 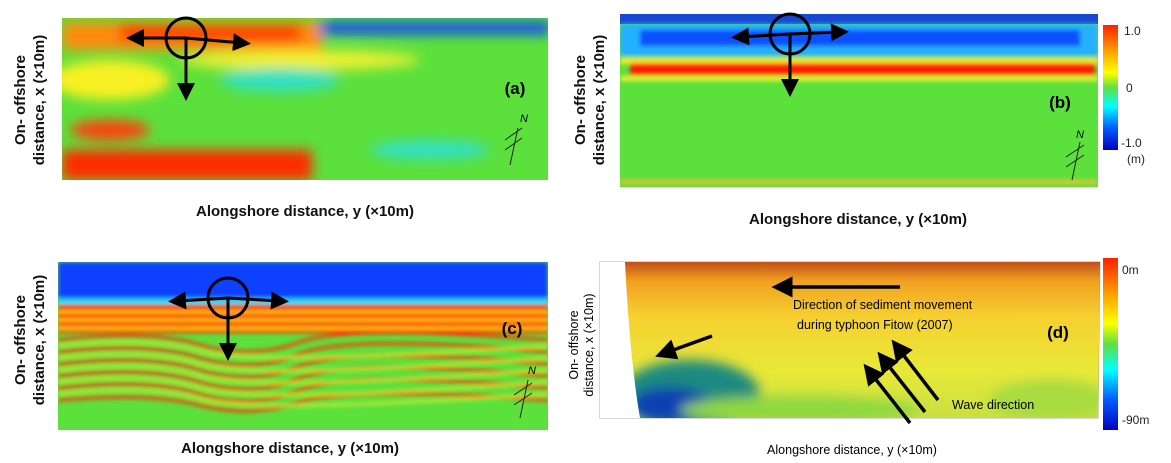 I want to click on y-axis-label: On- offshoredistance, x (×10m), so click(x=581, y=344).